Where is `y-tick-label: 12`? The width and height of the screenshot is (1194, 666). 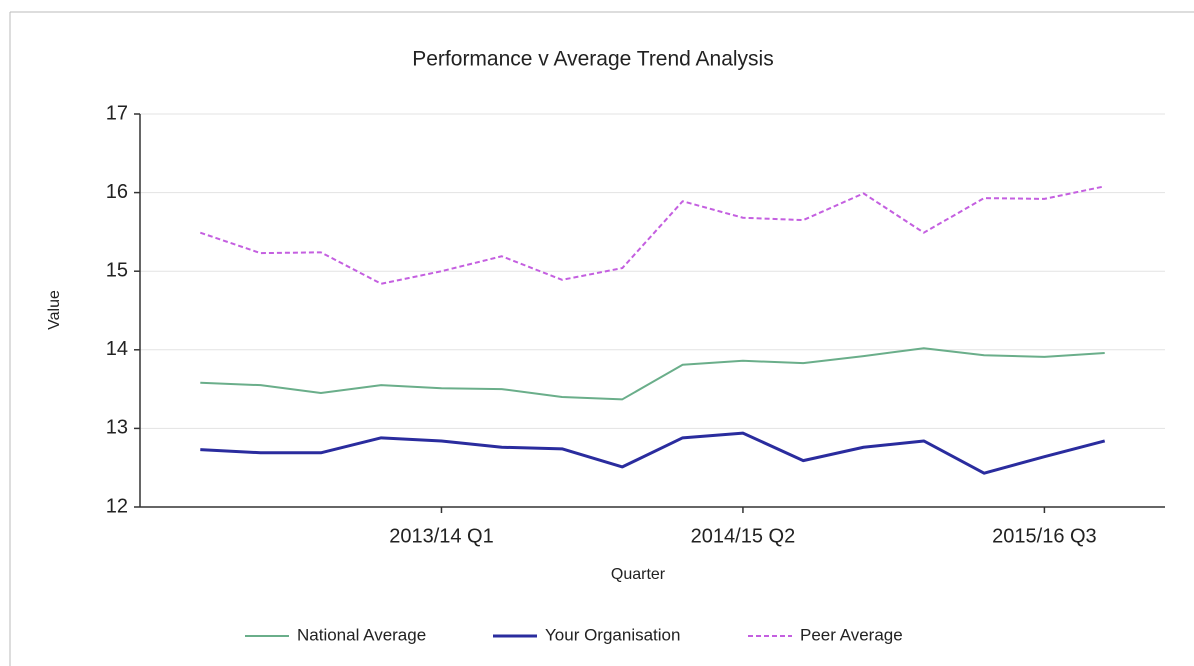
y-tick-label: 12 is located at coordinates (117, 506).